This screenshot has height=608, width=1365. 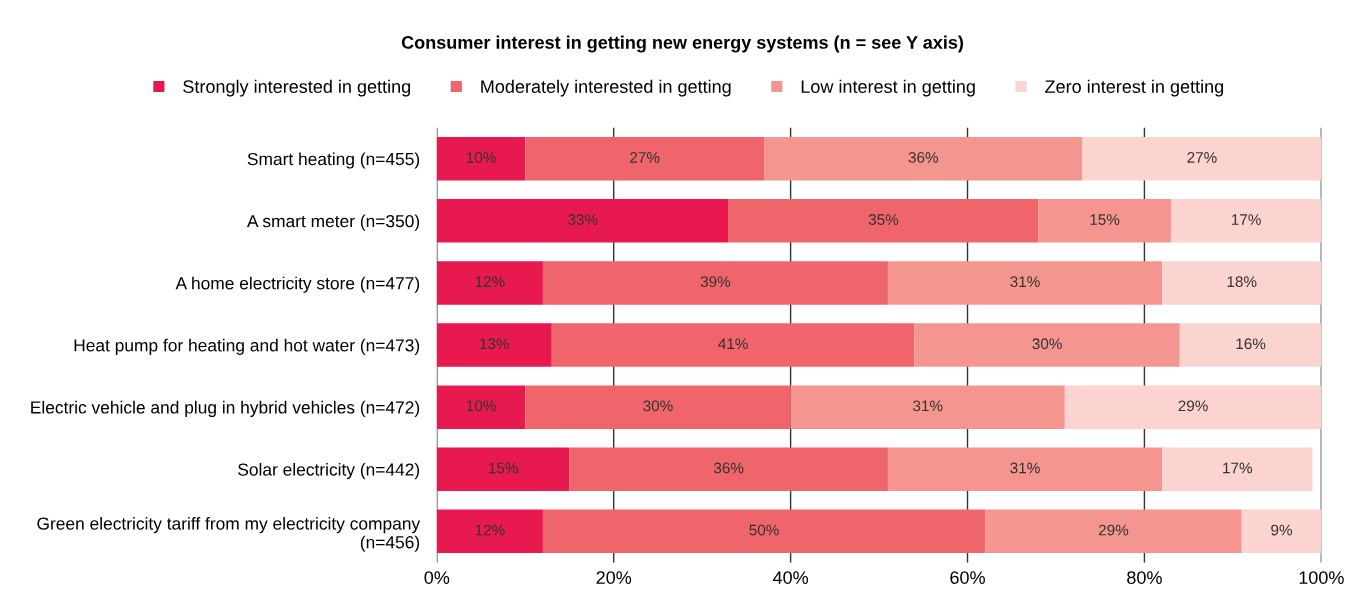 I want to click on x-tick-label: 60%, so click(x=967, y=577).